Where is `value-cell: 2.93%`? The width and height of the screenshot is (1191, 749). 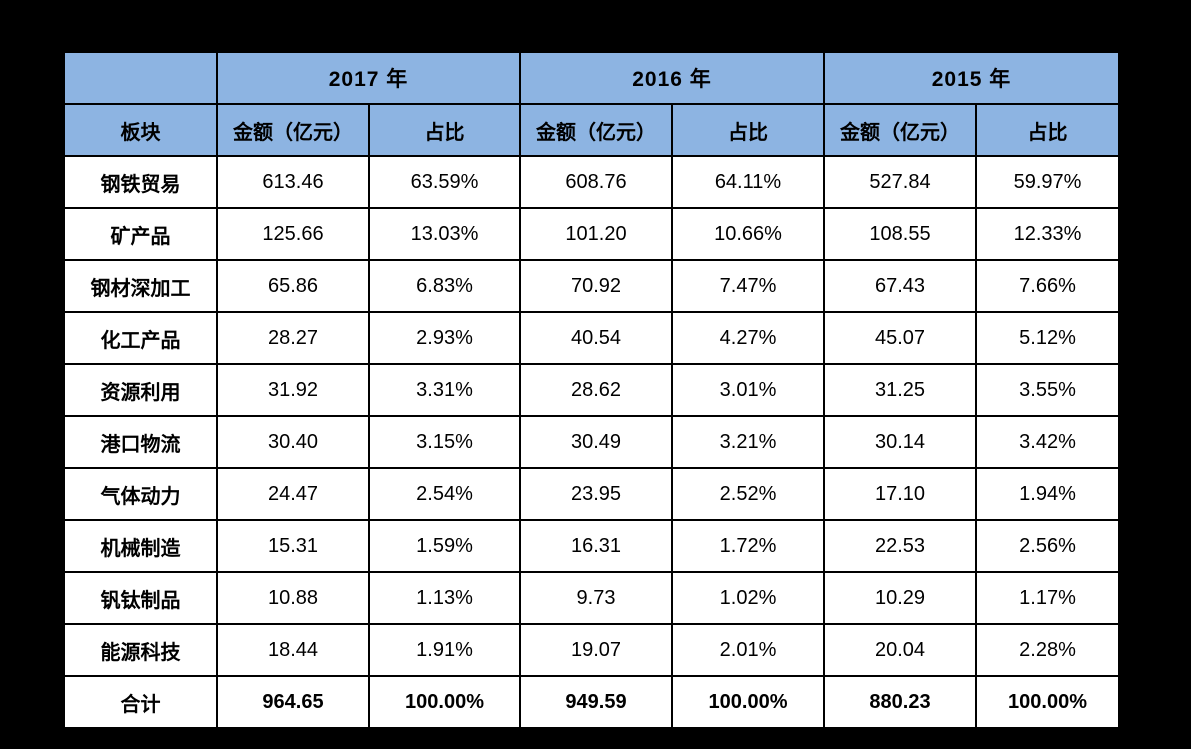 value-cell: 2.93% is located at coordinates (444, 338).